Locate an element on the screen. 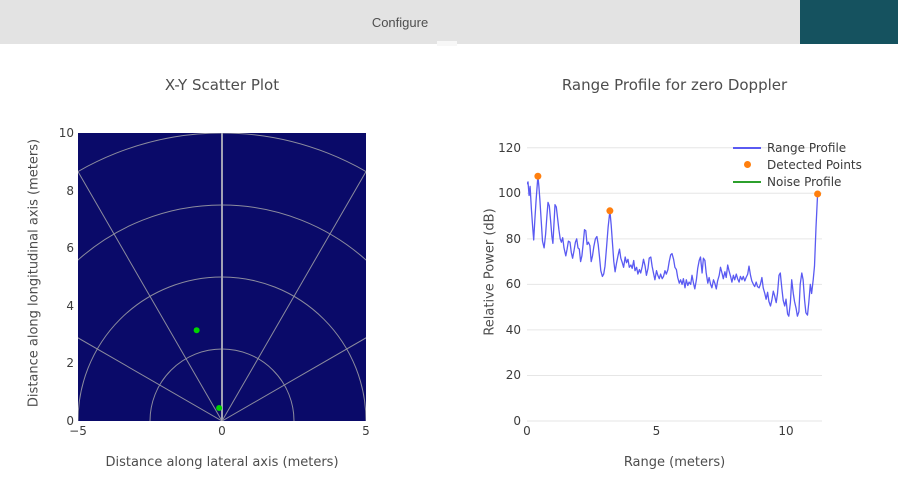 The image size is (898, 504). range-profile-line is located at coordinates (673, 246).